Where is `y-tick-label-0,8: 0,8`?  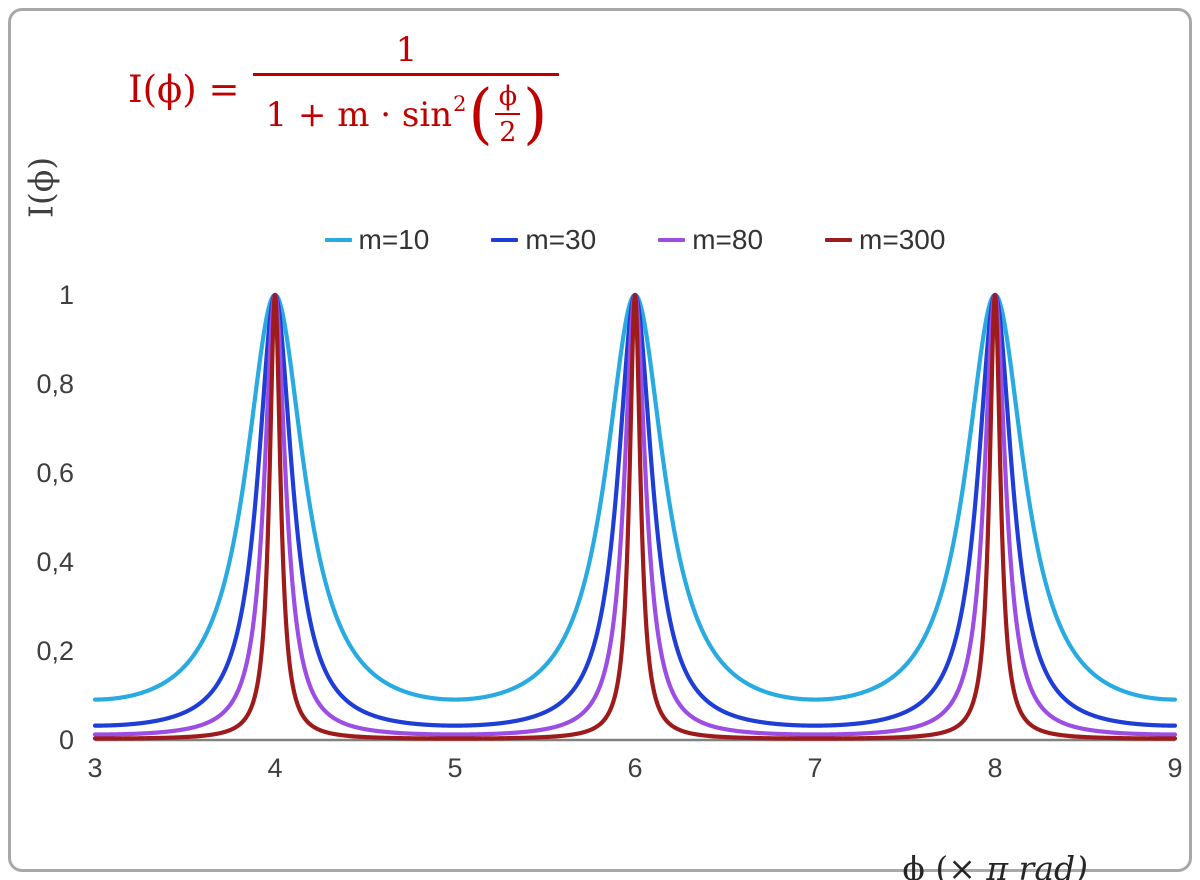
y-tick-label-0,8: 0,8 is located at coordinates (55, 384).